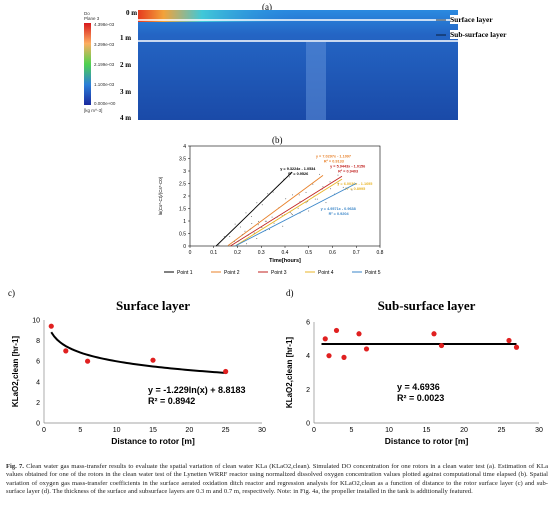 This screenshot has height=515, width=554. I want to click on legend-label-4: Point 4, so click(326, 273).